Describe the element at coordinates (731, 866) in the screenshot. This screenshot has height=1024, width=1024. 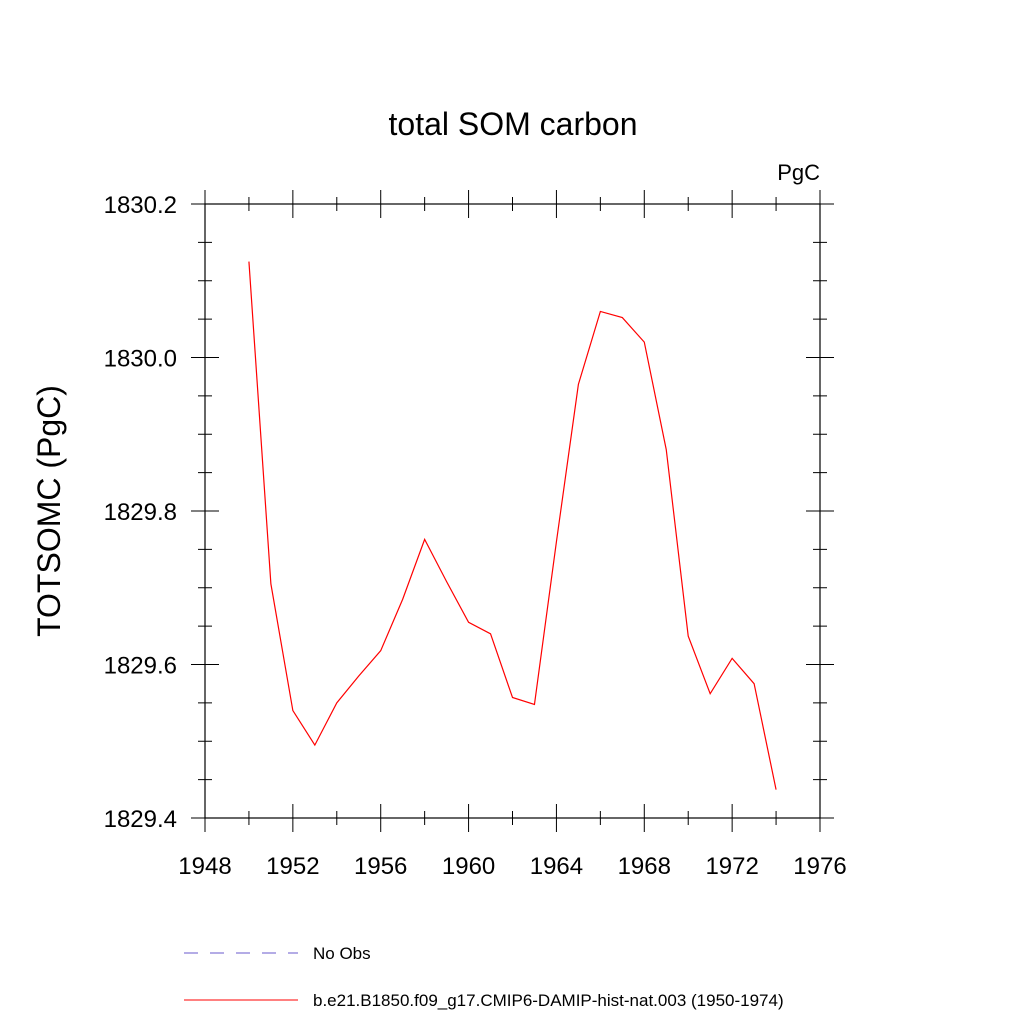
I see `x-tick-label: 1972` at that location.